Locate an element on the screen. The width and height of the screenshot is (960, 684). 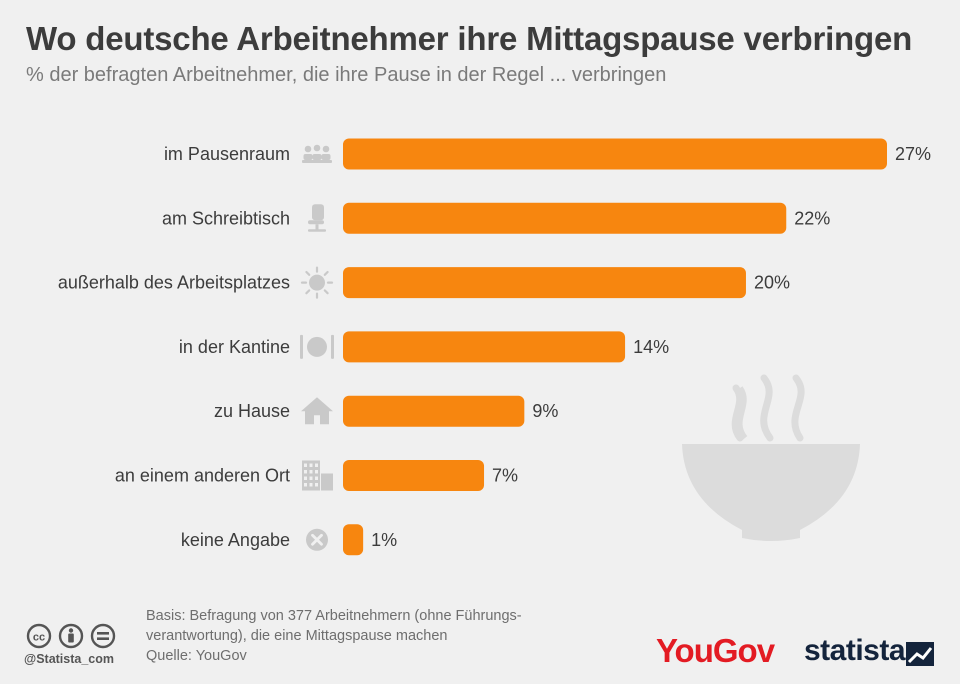
statista-handle: @Statista_com is located at coordinates (69, 659).